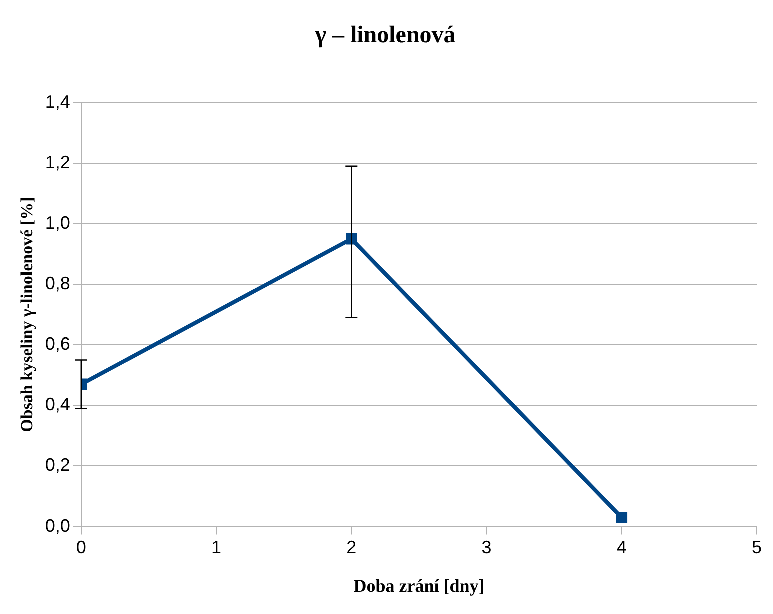  Describe the element at coordinates (487, 548) in the screenshot. I see `x-tick-label: 3` at that location.